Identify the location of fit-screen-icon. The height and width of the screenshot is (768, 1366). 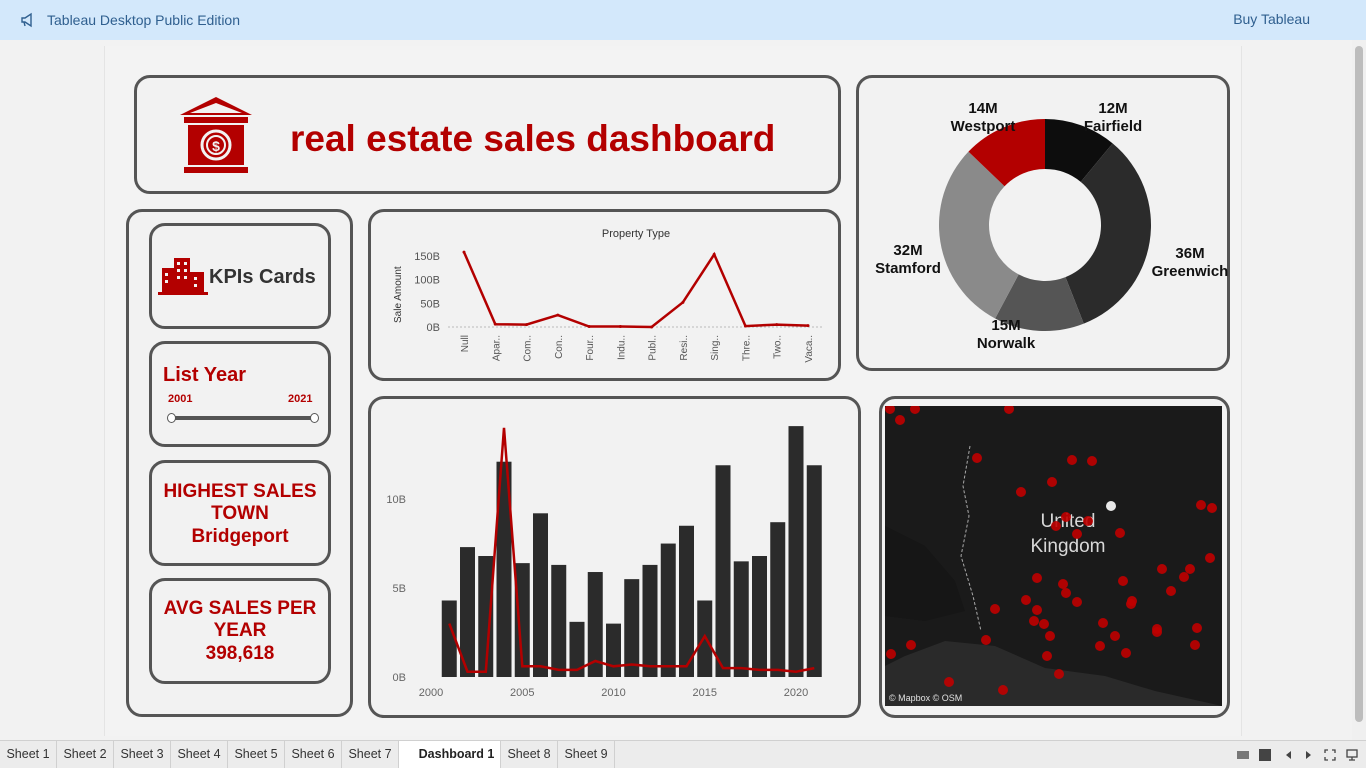
(1330, 755).